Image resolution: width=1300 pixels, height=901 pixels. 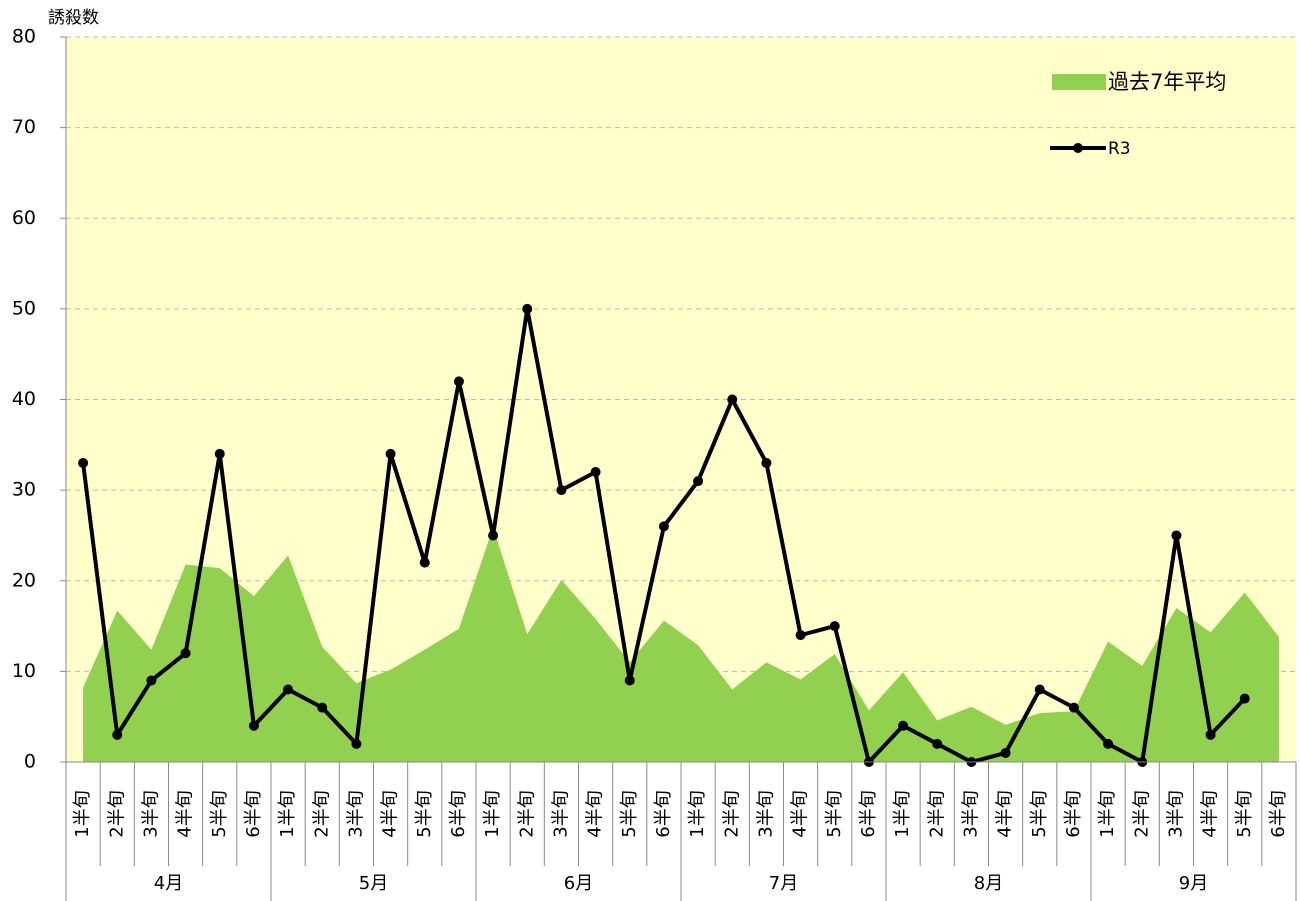 What do you see at coordinates (373, 883) in the screenshot?
I see `month-label: 5月` at bounding box center [373, 883].